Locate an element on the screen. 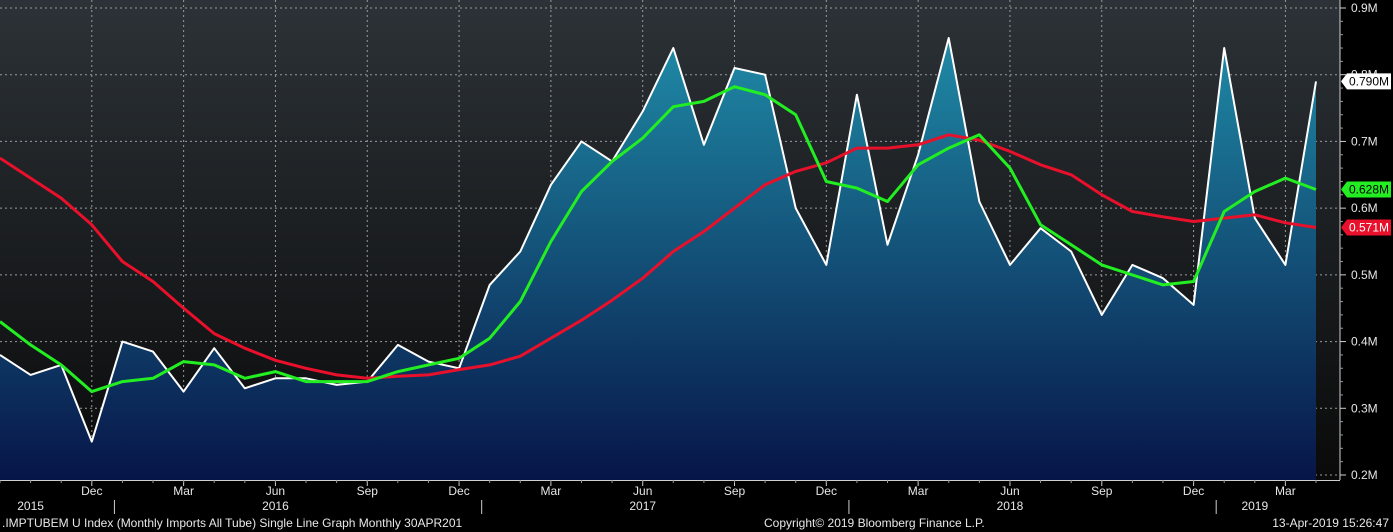  last-value-tag-moving-average-short: 0.628M is located at coordinates (1366, 189).